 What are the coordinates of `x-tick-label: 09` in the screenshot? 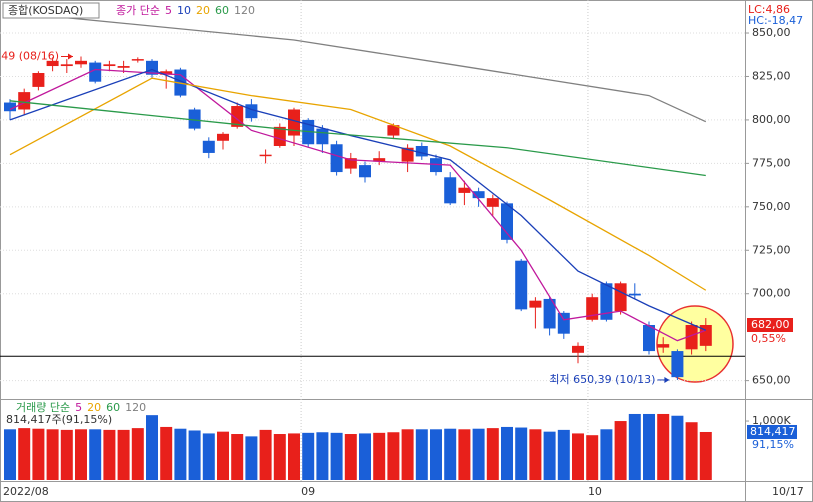 It's located at (308, 491).